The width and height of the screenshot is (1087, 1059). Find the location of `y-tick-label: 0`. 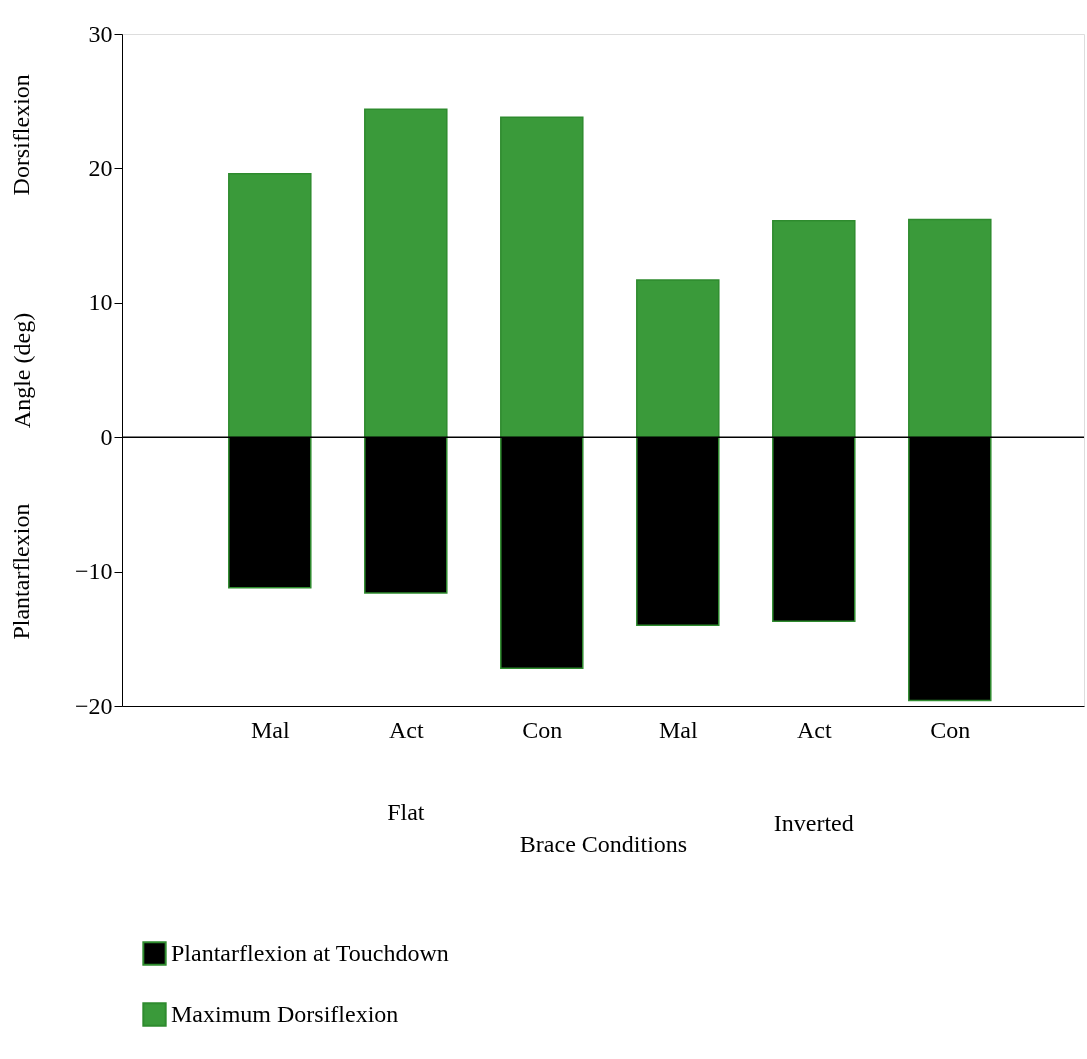

y-tick-label: 0 is located at coordinates (106, 436).